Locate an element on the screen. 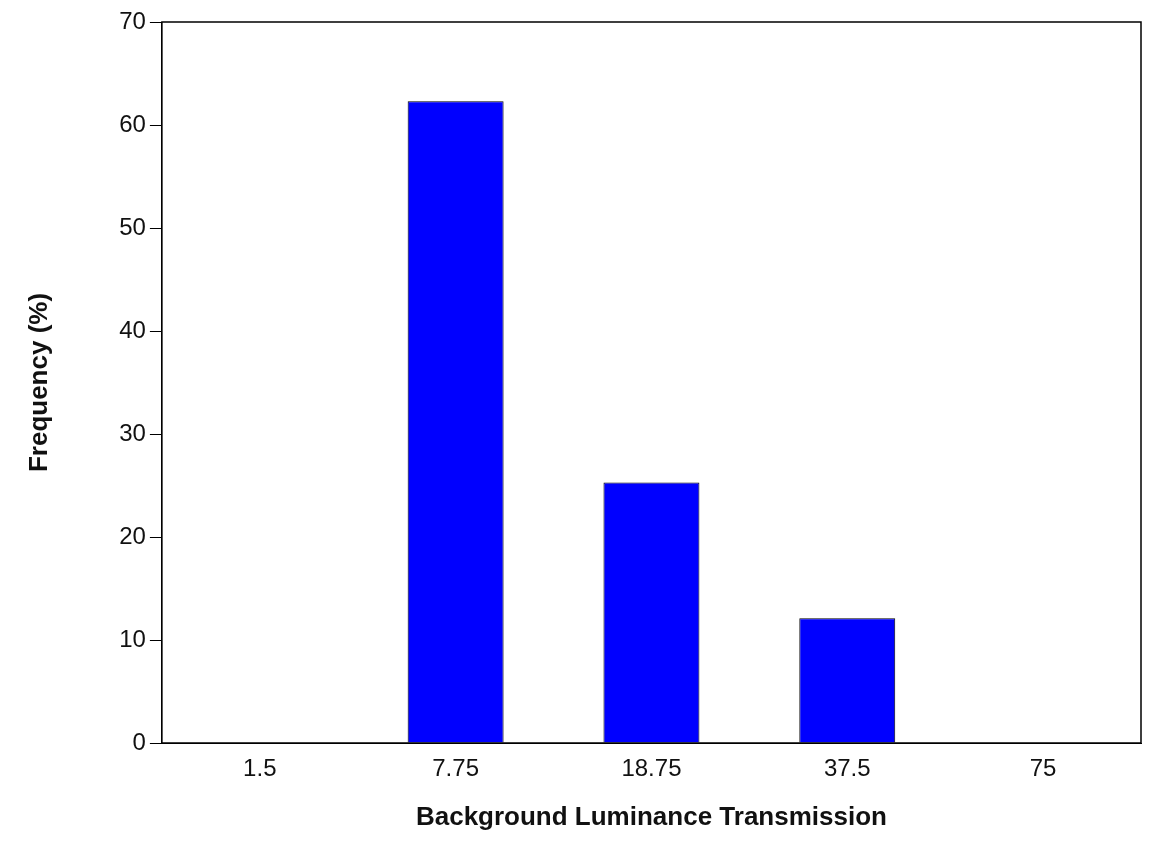 This screenshot has width=1156, height=845. y-tick-label: 30 is located at coordinates (132, 432).